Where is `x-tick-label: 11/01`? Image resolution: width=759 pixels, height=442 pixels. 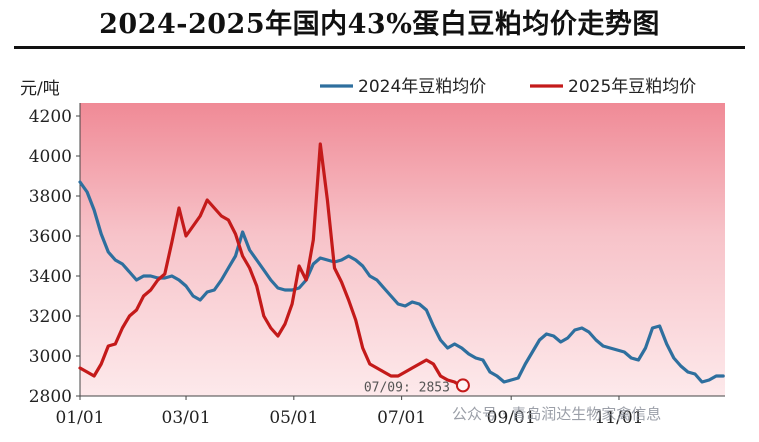
x-tick-label: 11/01 is located at coordinates (618, 418).